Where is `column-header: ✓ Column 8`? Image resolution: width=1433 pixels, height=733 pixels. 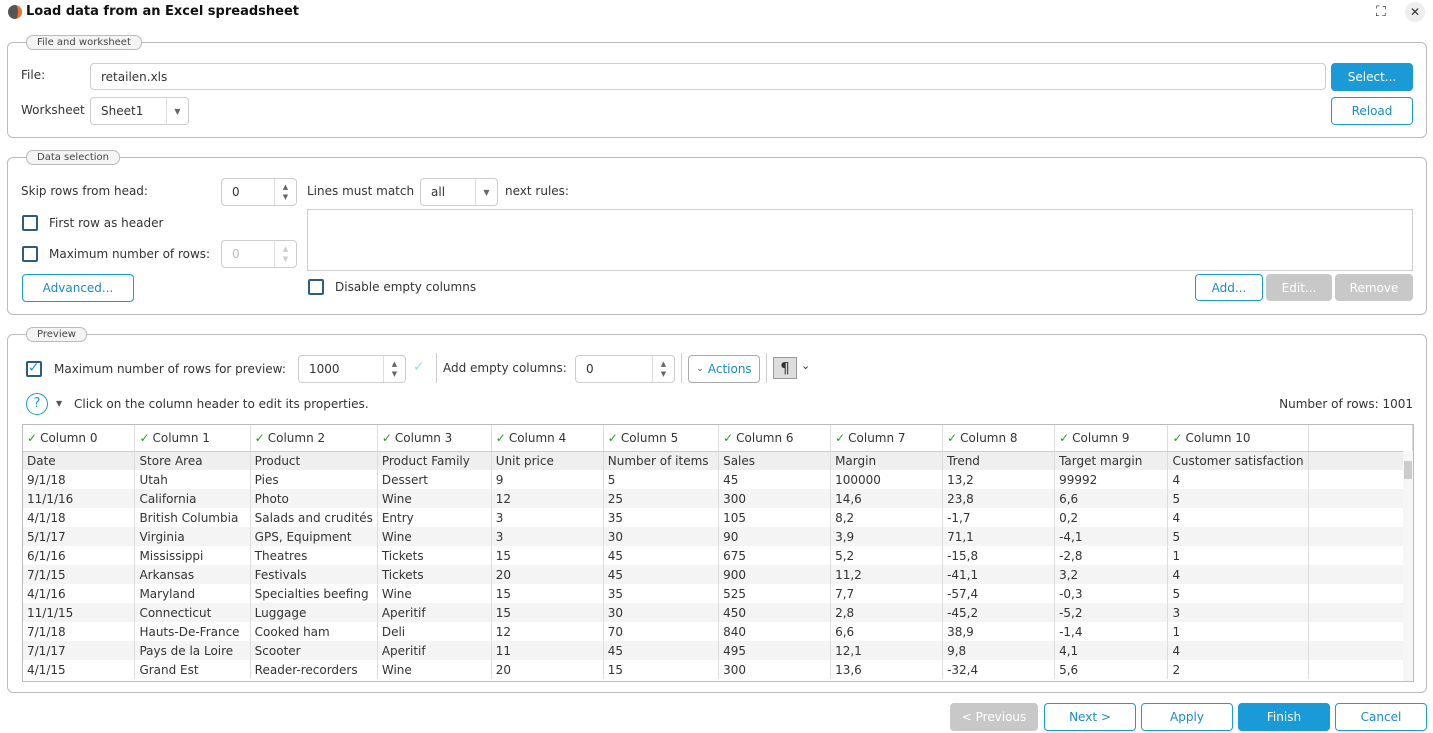 column-header: ✓ Column 8 is located at coordinates (999, 438).